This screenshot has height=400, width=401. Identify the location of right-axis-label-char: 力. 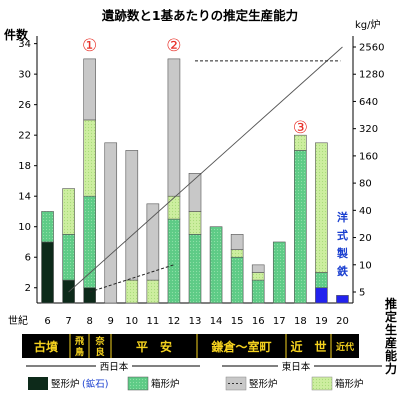
(391, 368).